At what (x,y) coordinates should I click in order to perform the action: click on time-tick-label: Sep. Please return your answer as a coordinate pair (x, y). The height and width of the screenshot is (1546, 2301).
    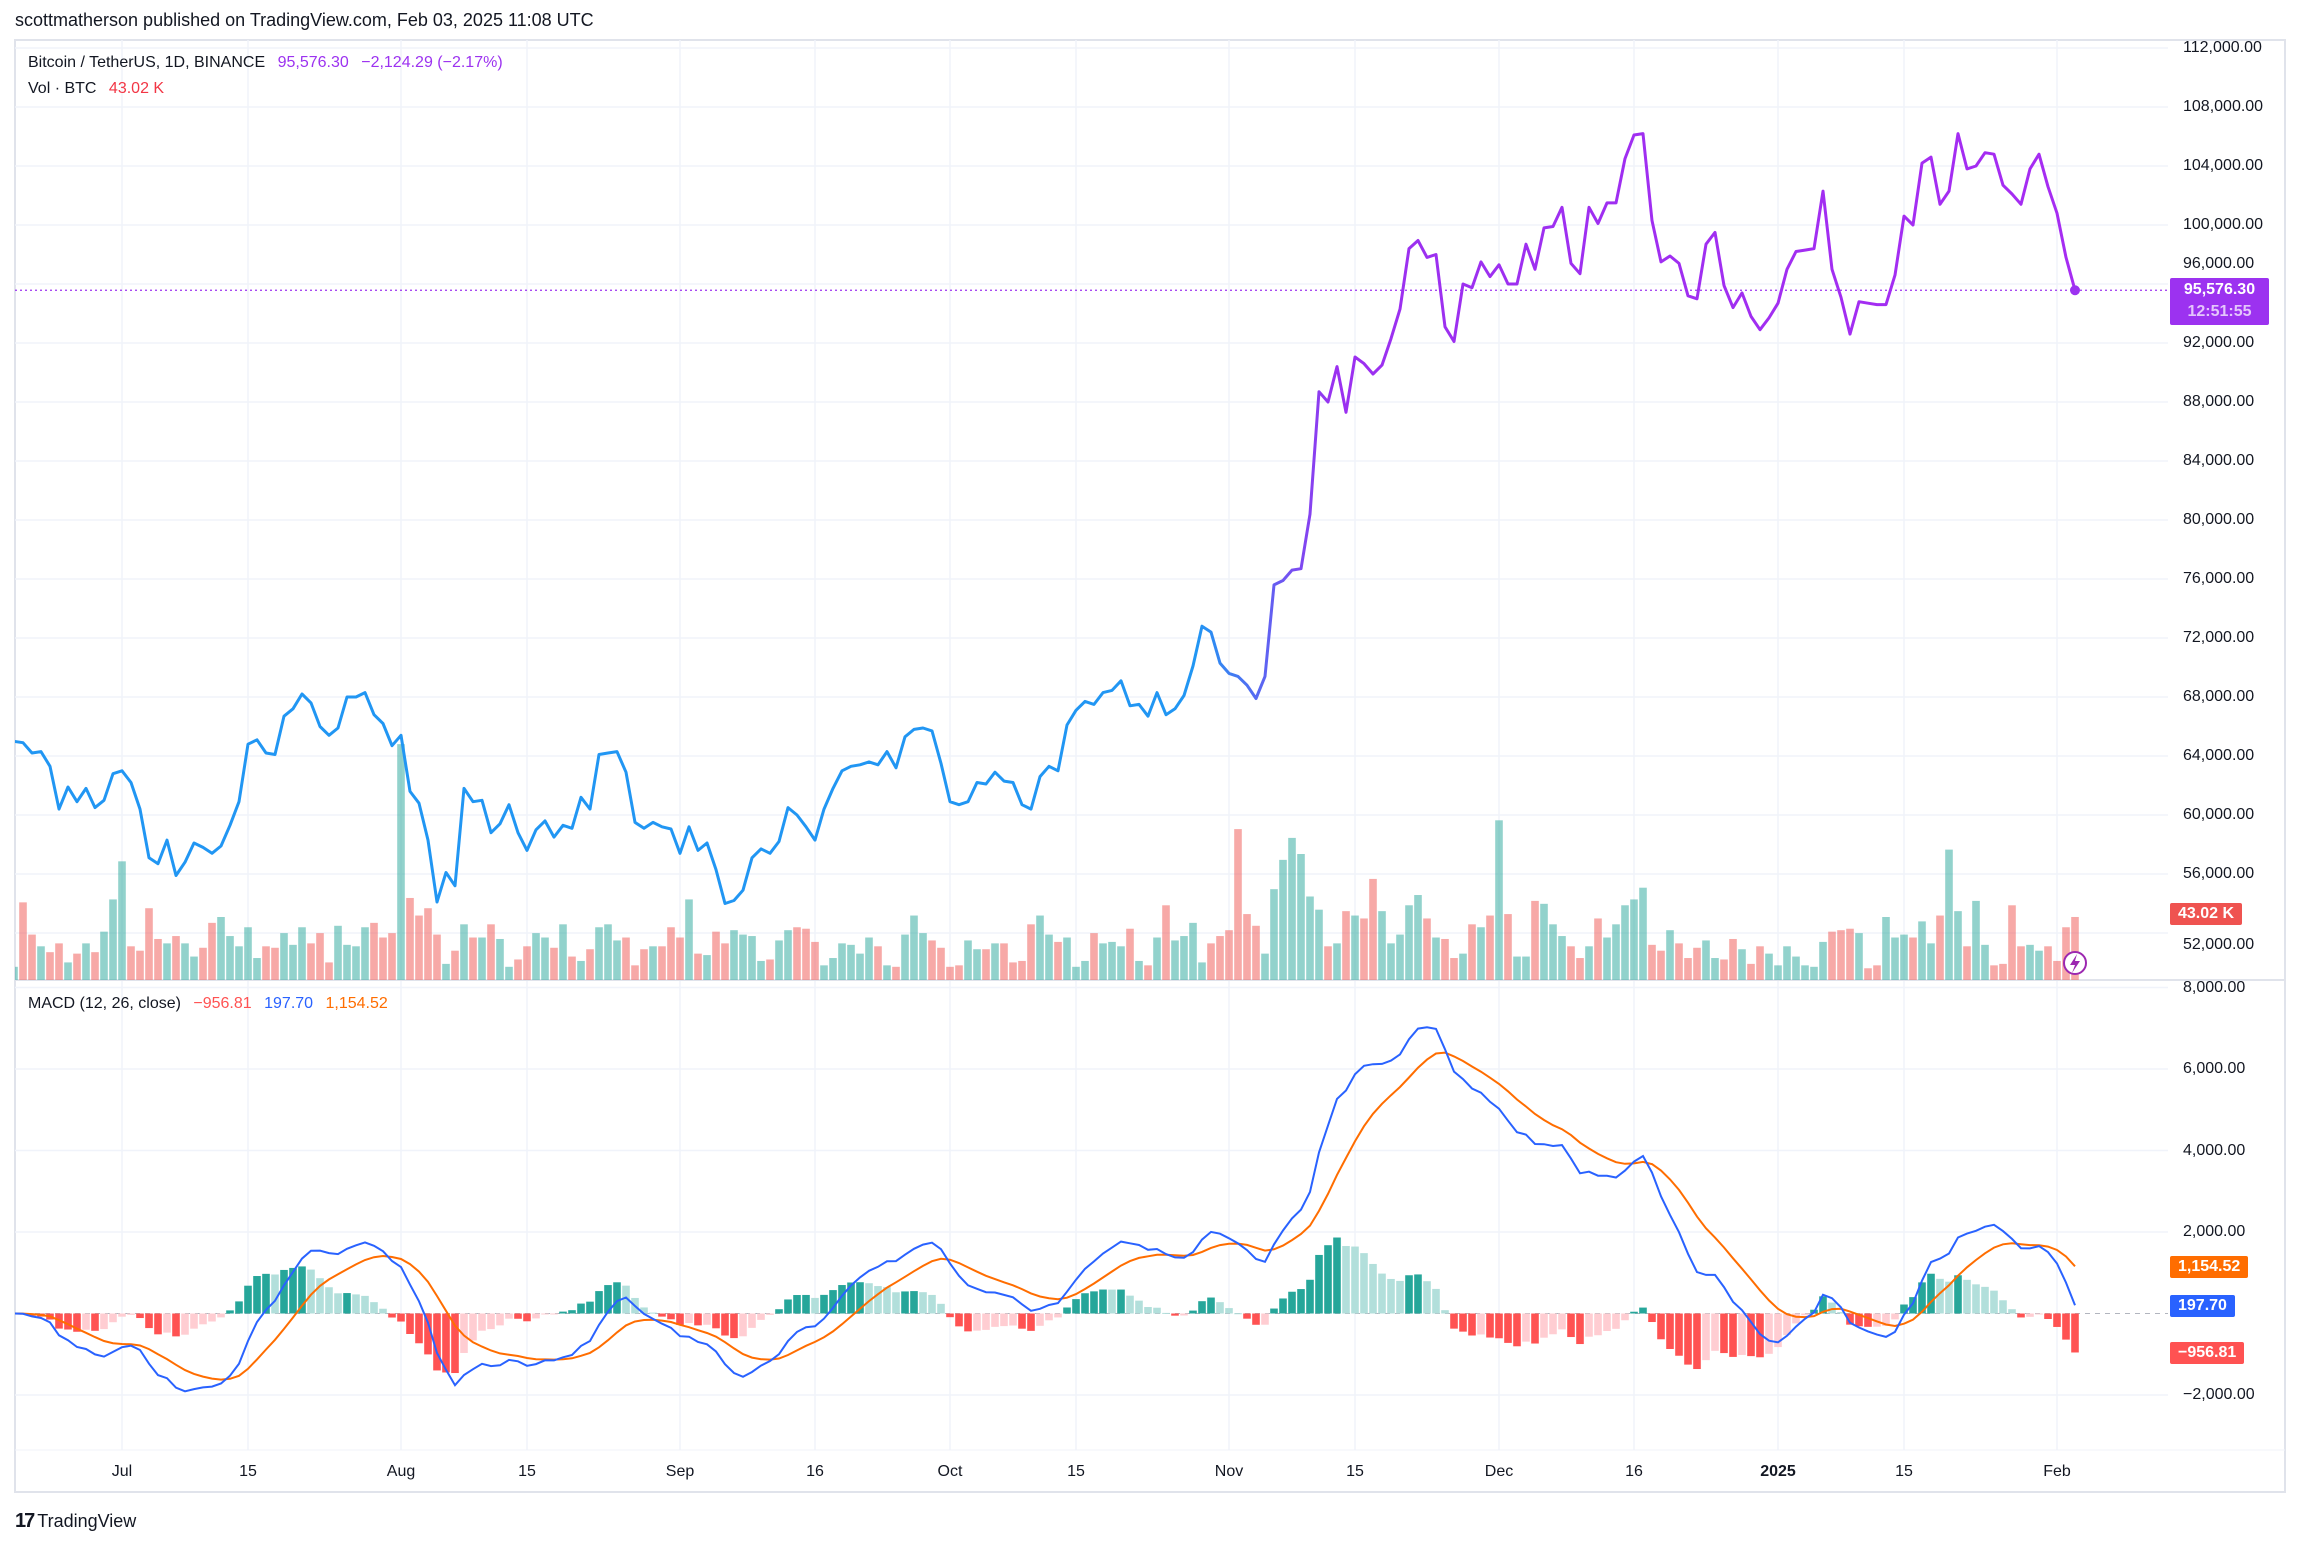
    Looking at the image, I should click on (680, 1471).